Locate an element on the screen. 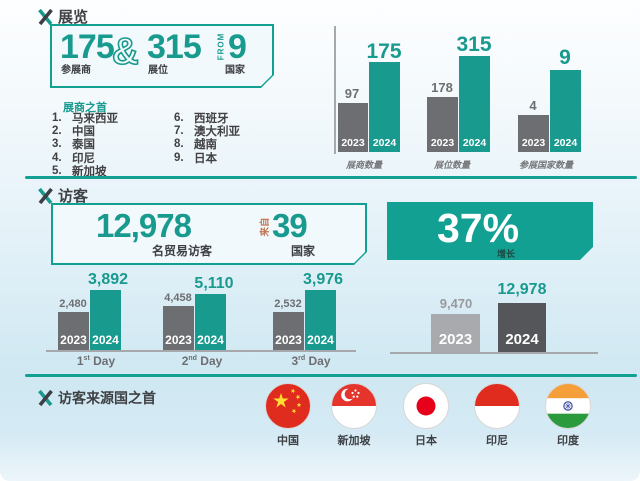 This screenshot has height=481, width=640. day-label: 2nd Day is located at coordinates (202, 361).